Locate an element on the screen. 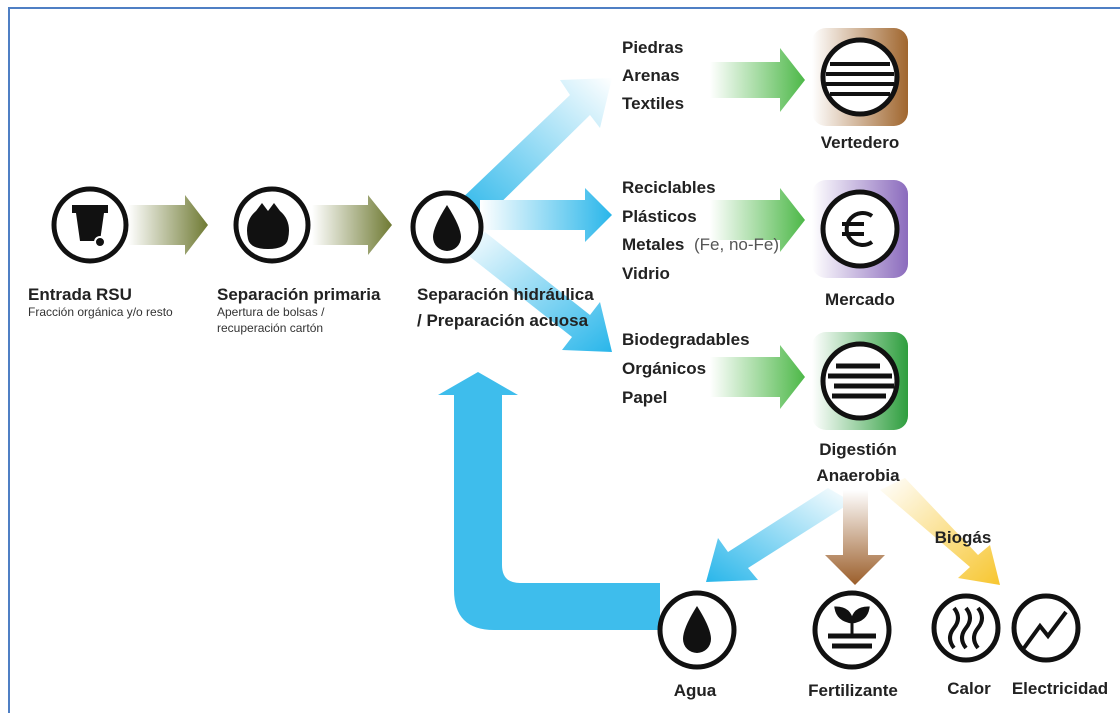  output-label: Agua is located at coordinates (695, 690).